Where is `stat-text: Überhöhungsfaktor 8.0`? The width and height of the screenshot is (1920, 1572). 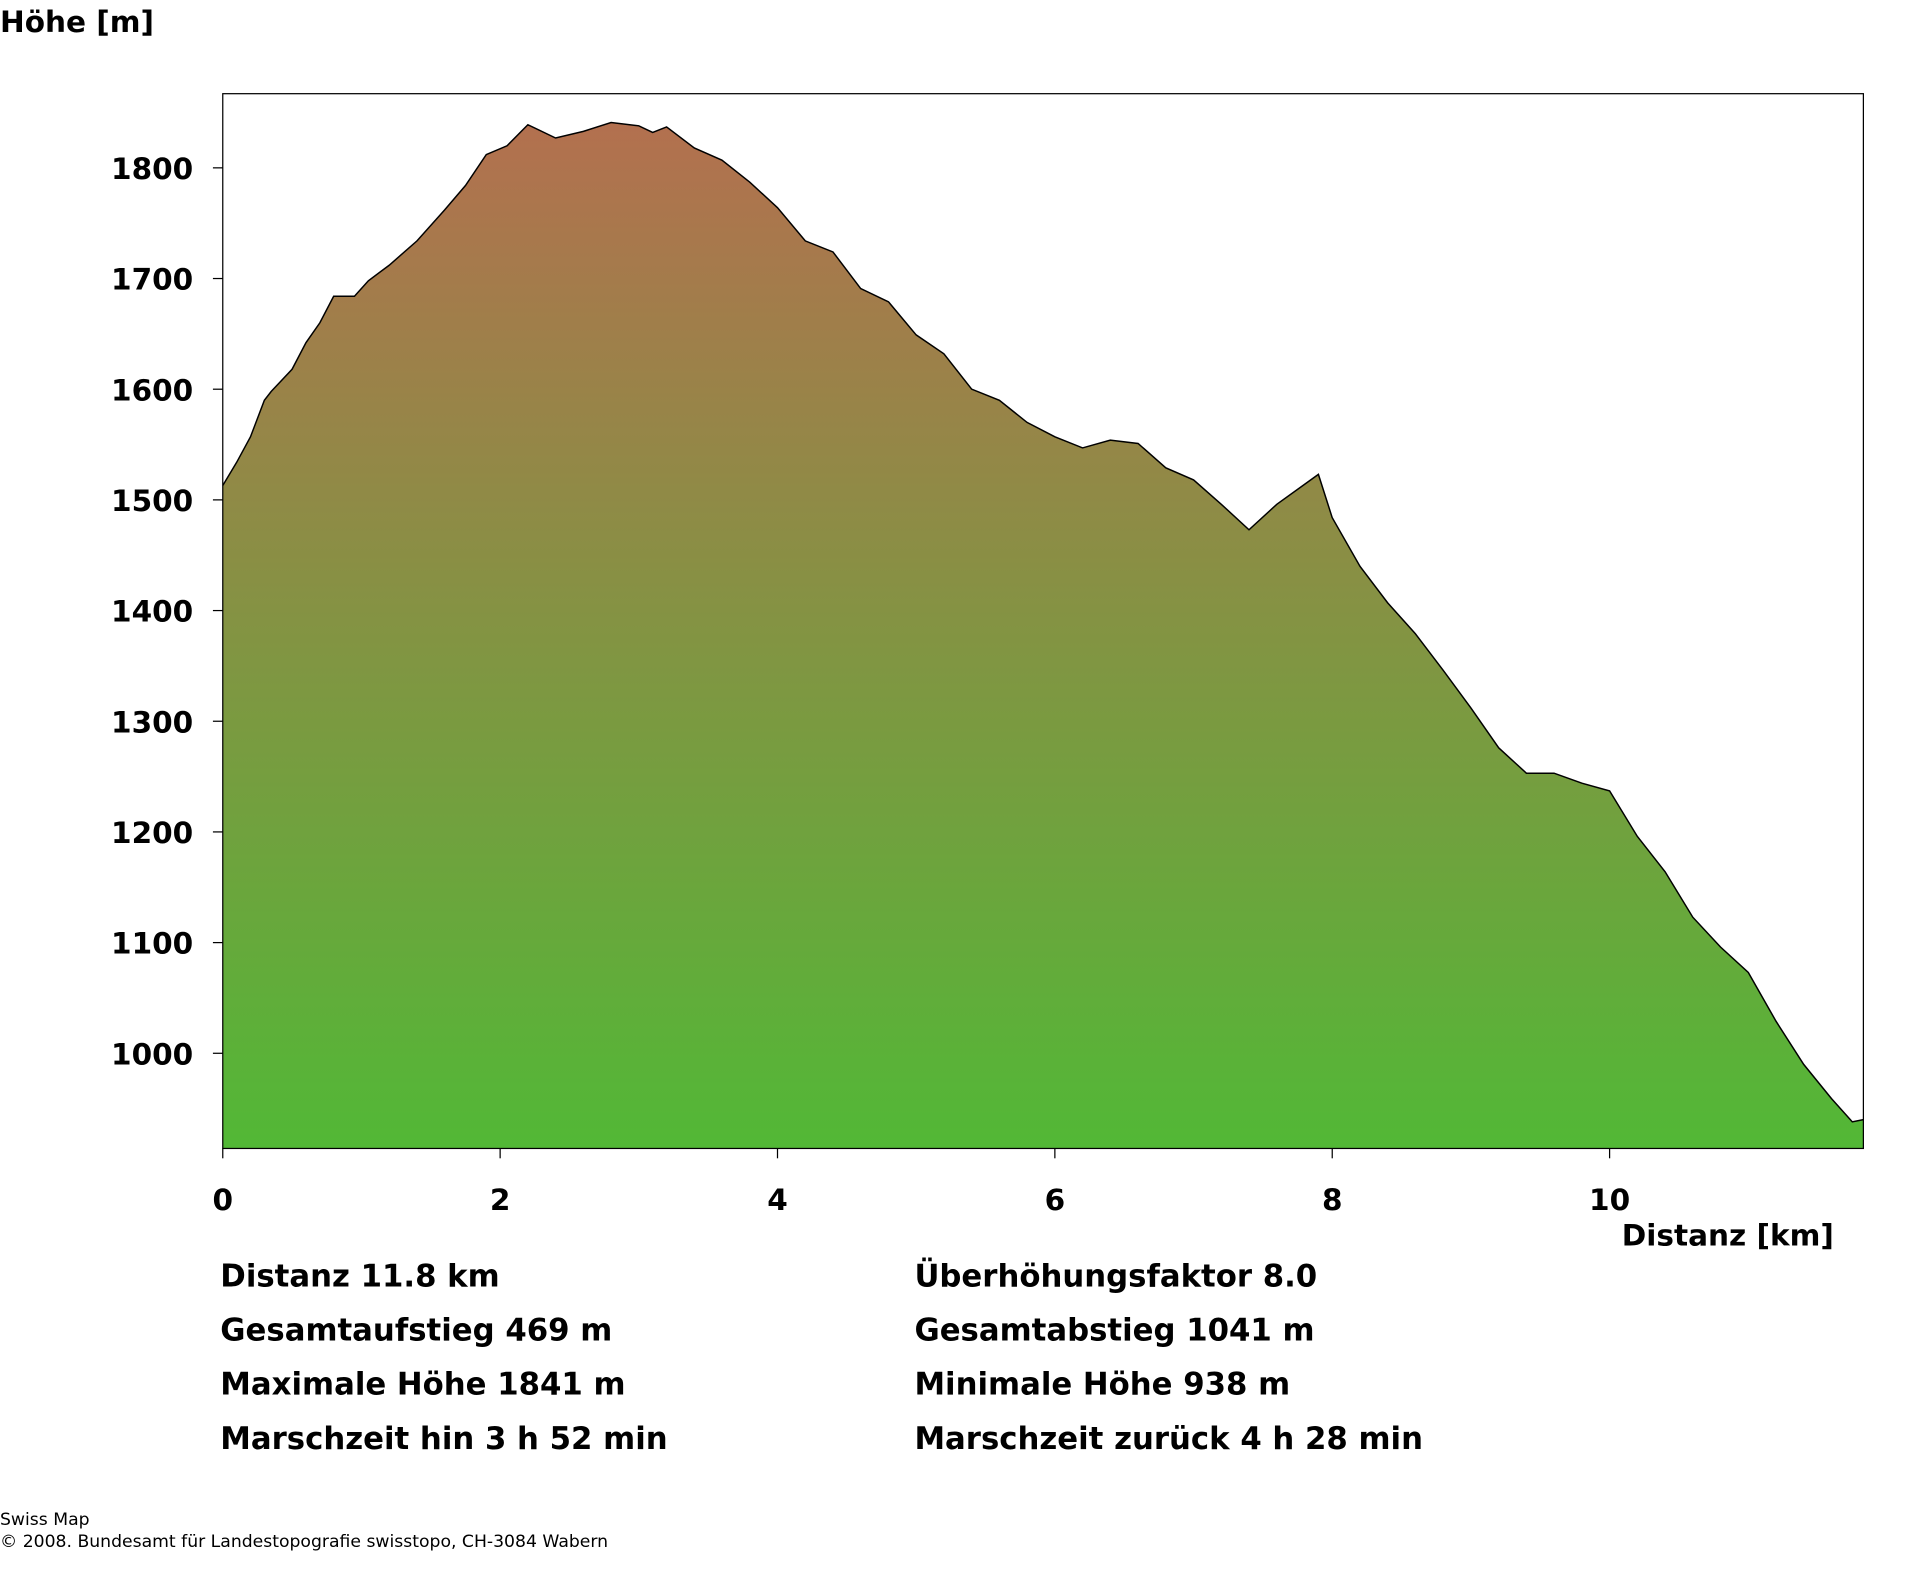 stat-text: Überhöhungsfaktor 8.0 is located at coordinates (1115, 1275).